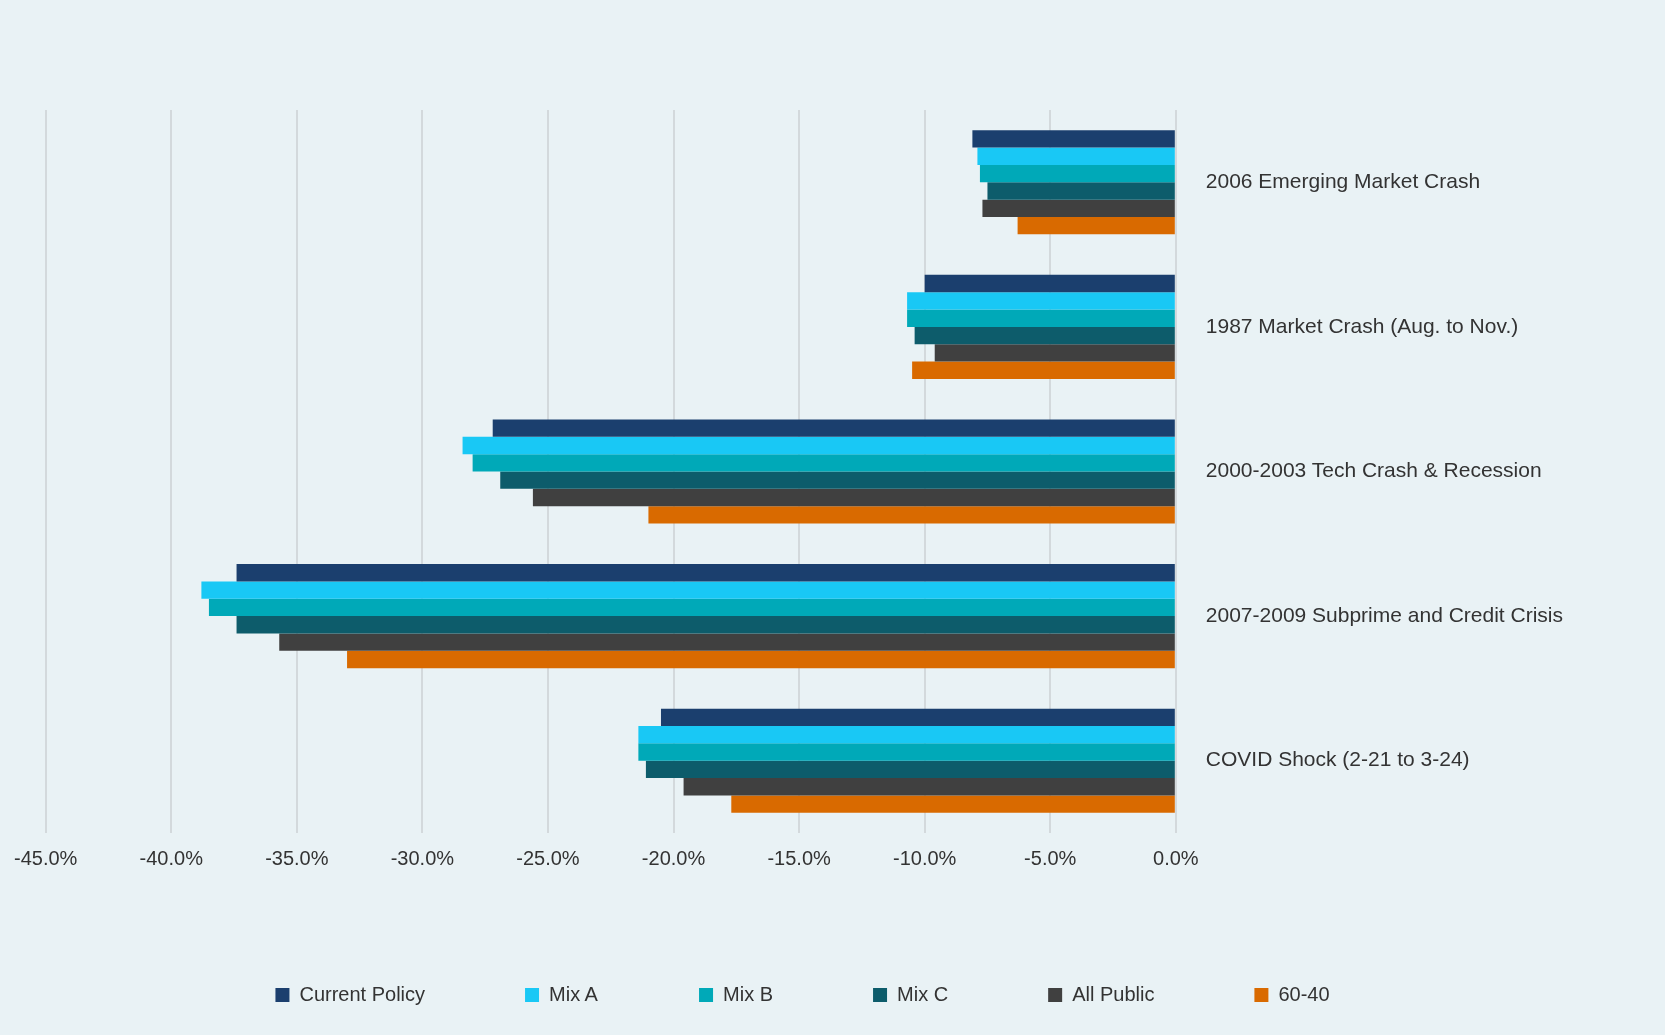  What do you see at coordinates (1176, 857) in the screenshot?
I see `x-tick-label: 0.0%` at bounding box center [1176, 857].